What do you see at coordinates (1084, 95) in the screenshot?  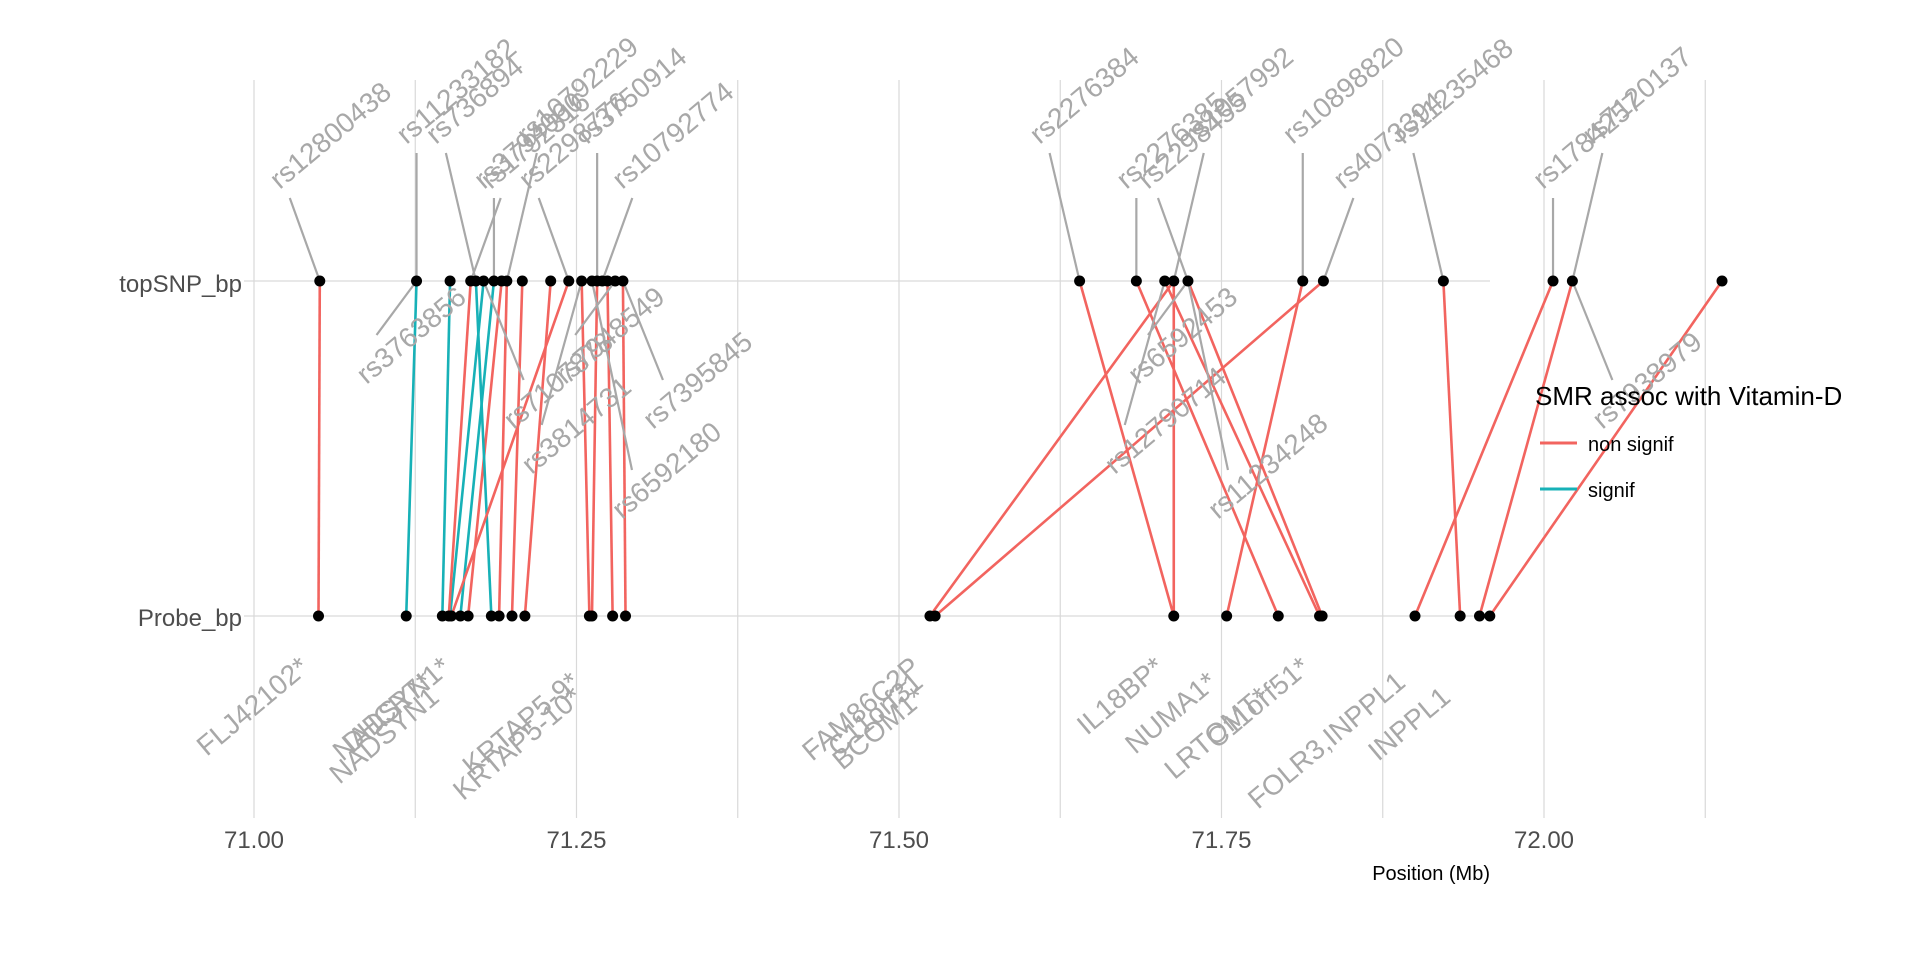 I see `snp-label: rs2276384` at bounding box center [1084, 95].